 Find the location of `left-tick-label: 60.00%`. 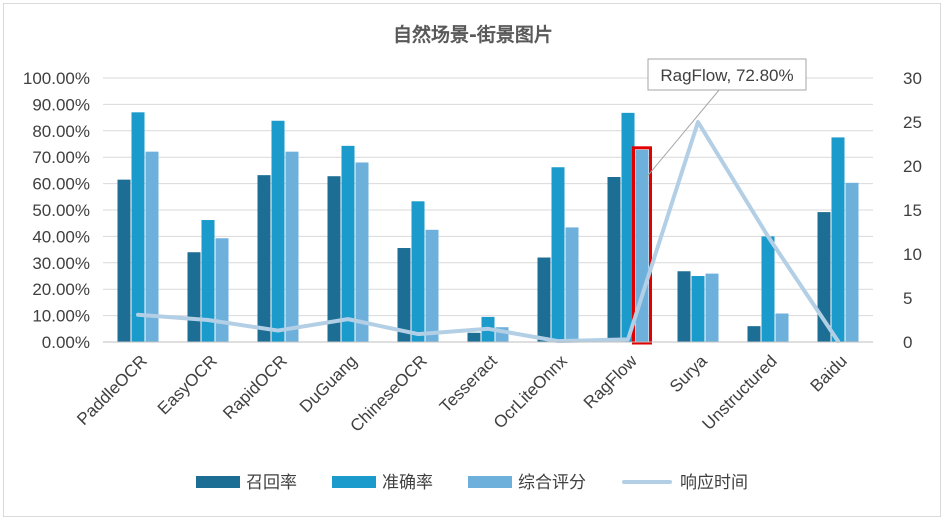

left-tick-label: 60.00% is located at coordinates (61, 184).